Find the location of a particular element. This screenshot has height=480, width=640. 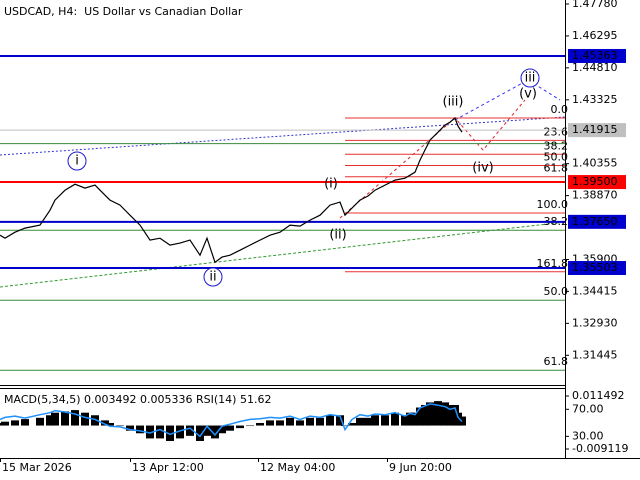

wave-label: ii is located at coordinates (212, 277).